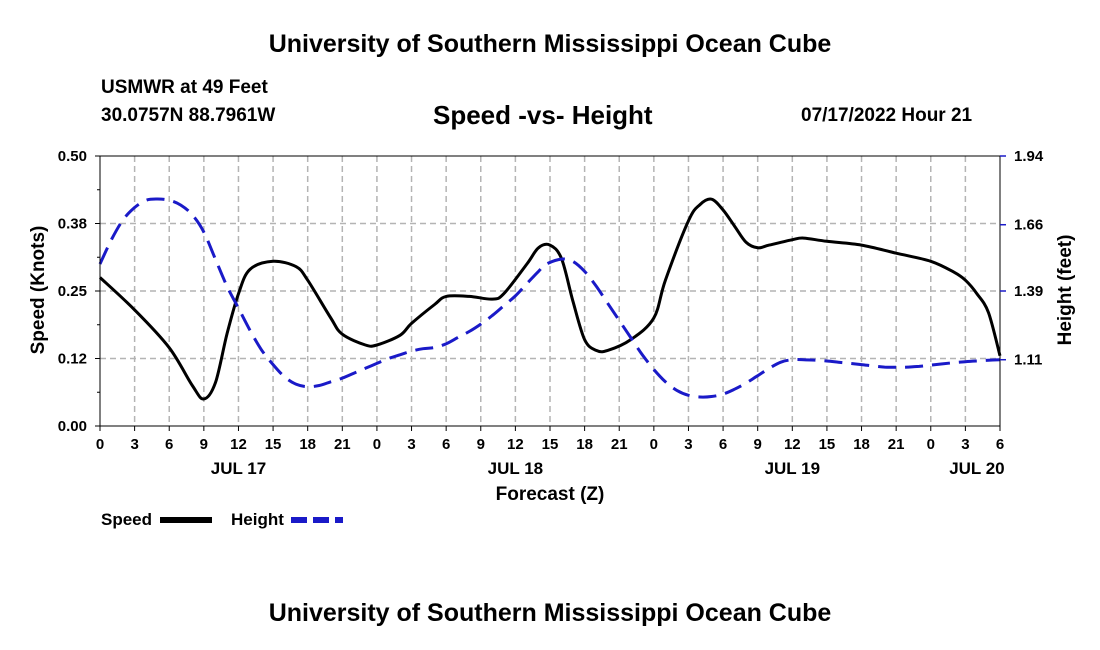  Describe the element at coordinates (72, 156) in the screenshot. I see `y-tick-label: 0.50` at that location.